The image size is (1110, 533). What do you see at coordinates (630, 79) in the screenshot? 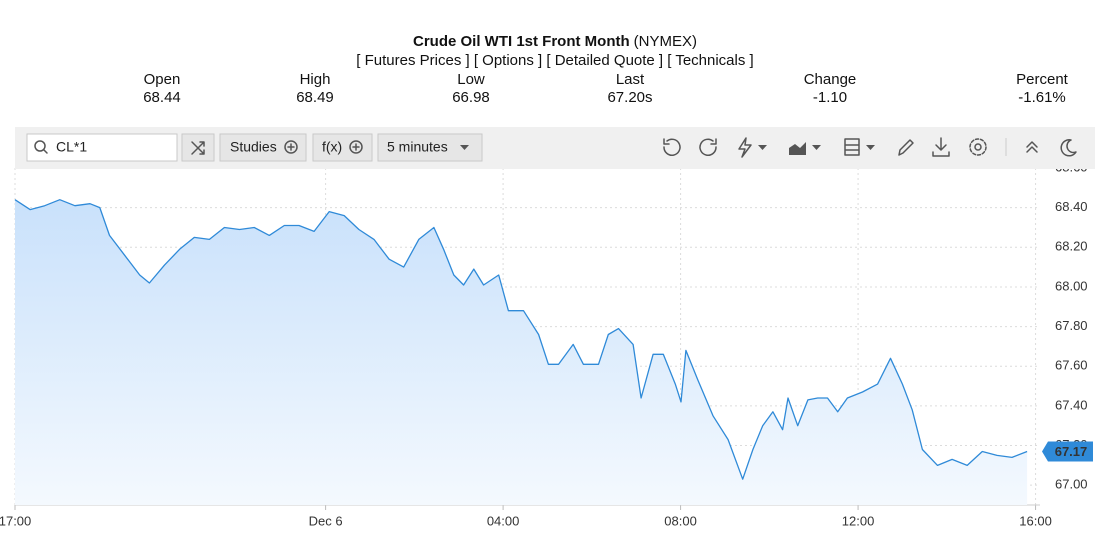
I see `stat-label: Last` at bounding box center [630, 79].